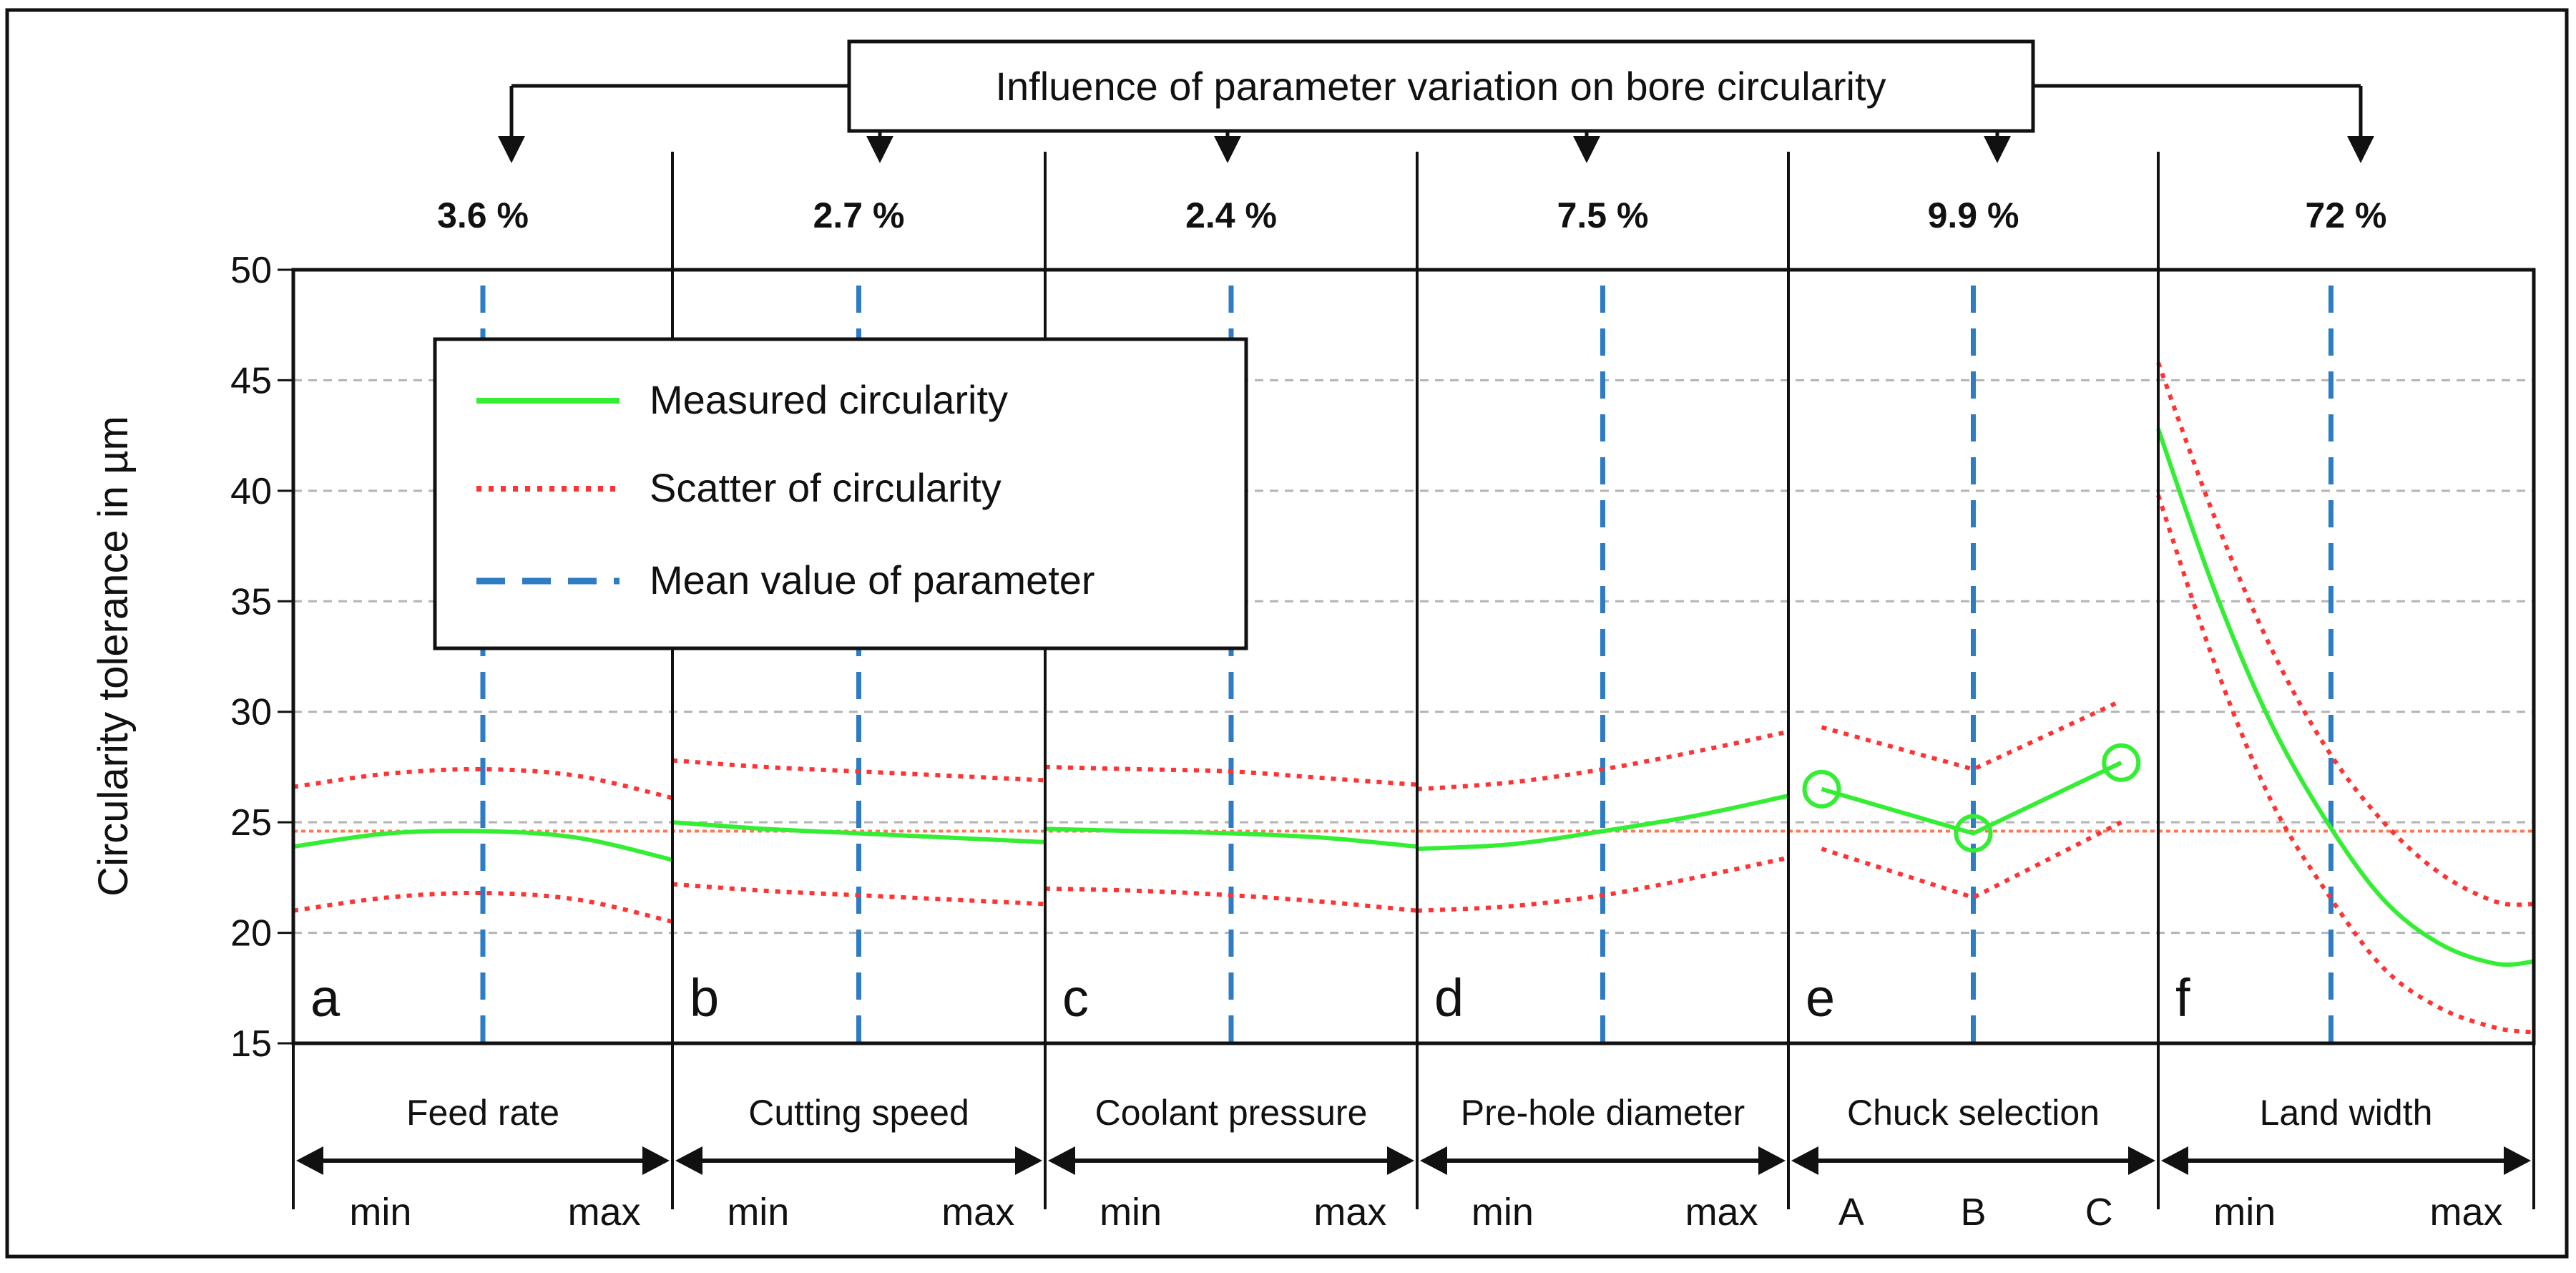  Describe the element at coordinates (1349, 1213) in the screenshot. I see `range-label-c-1: max` at that location.